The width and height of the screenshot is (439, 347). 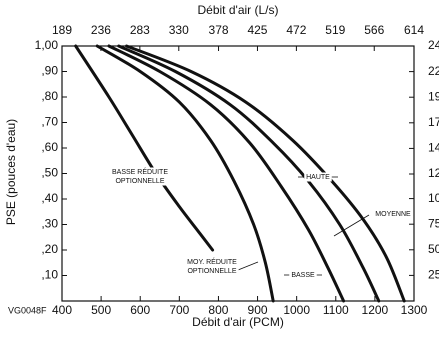 What do you see at coordinates (140, 30) in the screenshot?
I see `top-tick-label: 283` at bounding box center [140, 30].